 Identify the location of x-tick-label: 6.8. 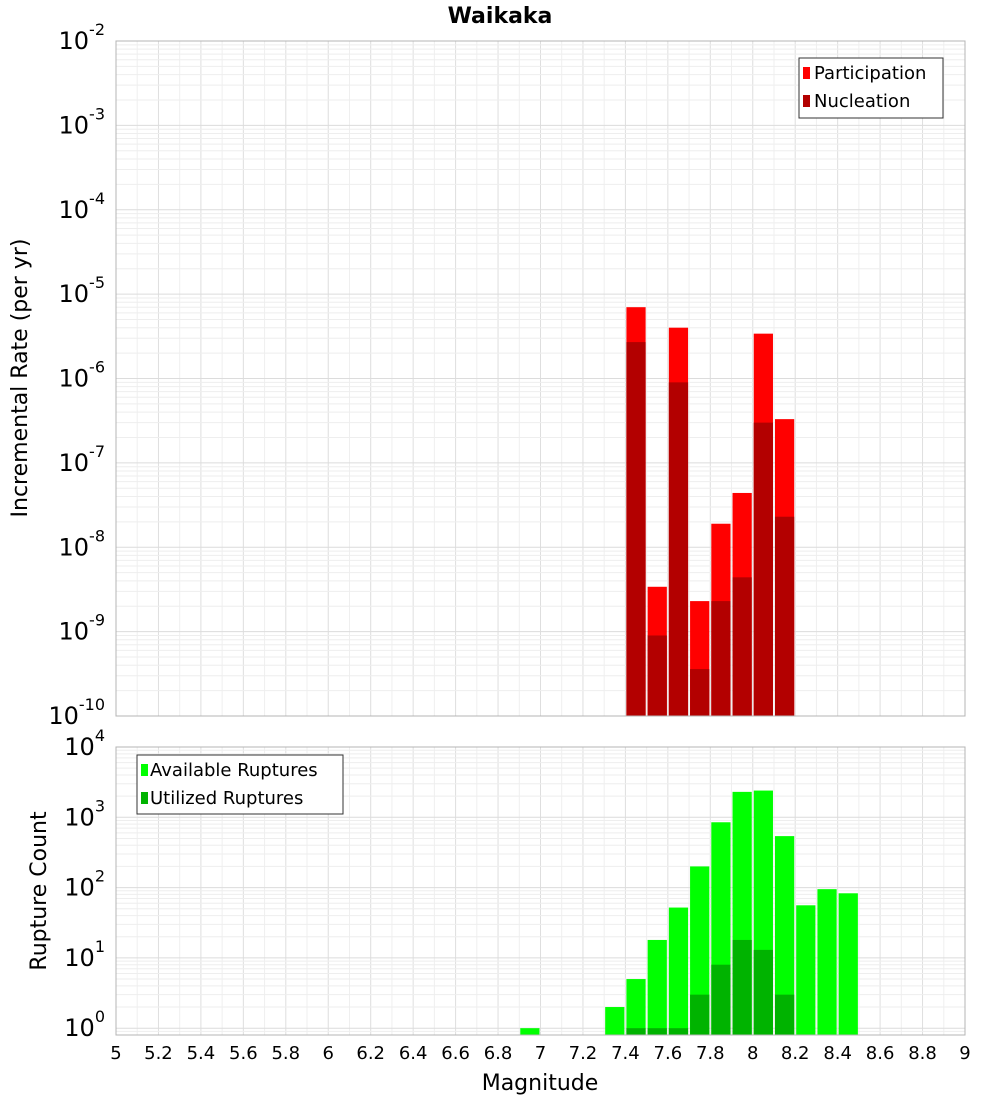
(498, 1053).